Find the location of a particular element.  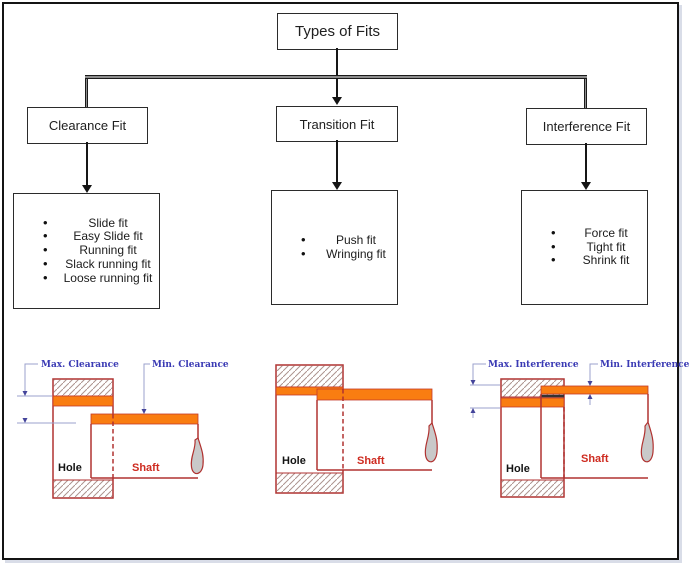

connector-horizontal-bar is located at coordinates (336, 77).